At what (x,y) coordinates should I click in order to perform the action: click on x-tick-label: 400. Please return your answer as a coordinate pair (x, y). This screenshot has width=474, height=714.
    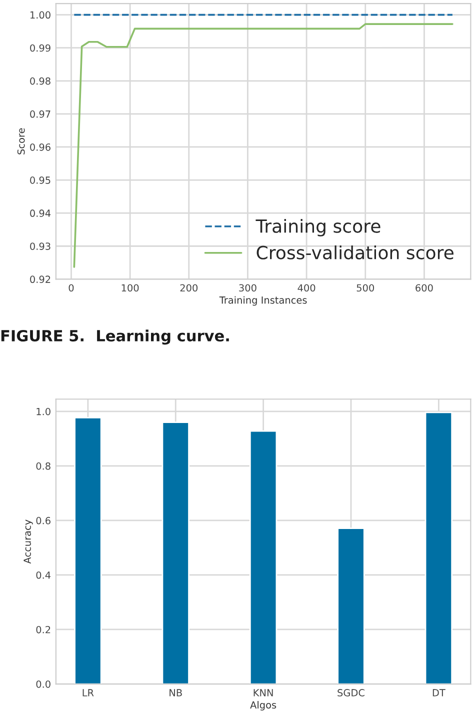
    Looking at the image, I should click on (307, 288).